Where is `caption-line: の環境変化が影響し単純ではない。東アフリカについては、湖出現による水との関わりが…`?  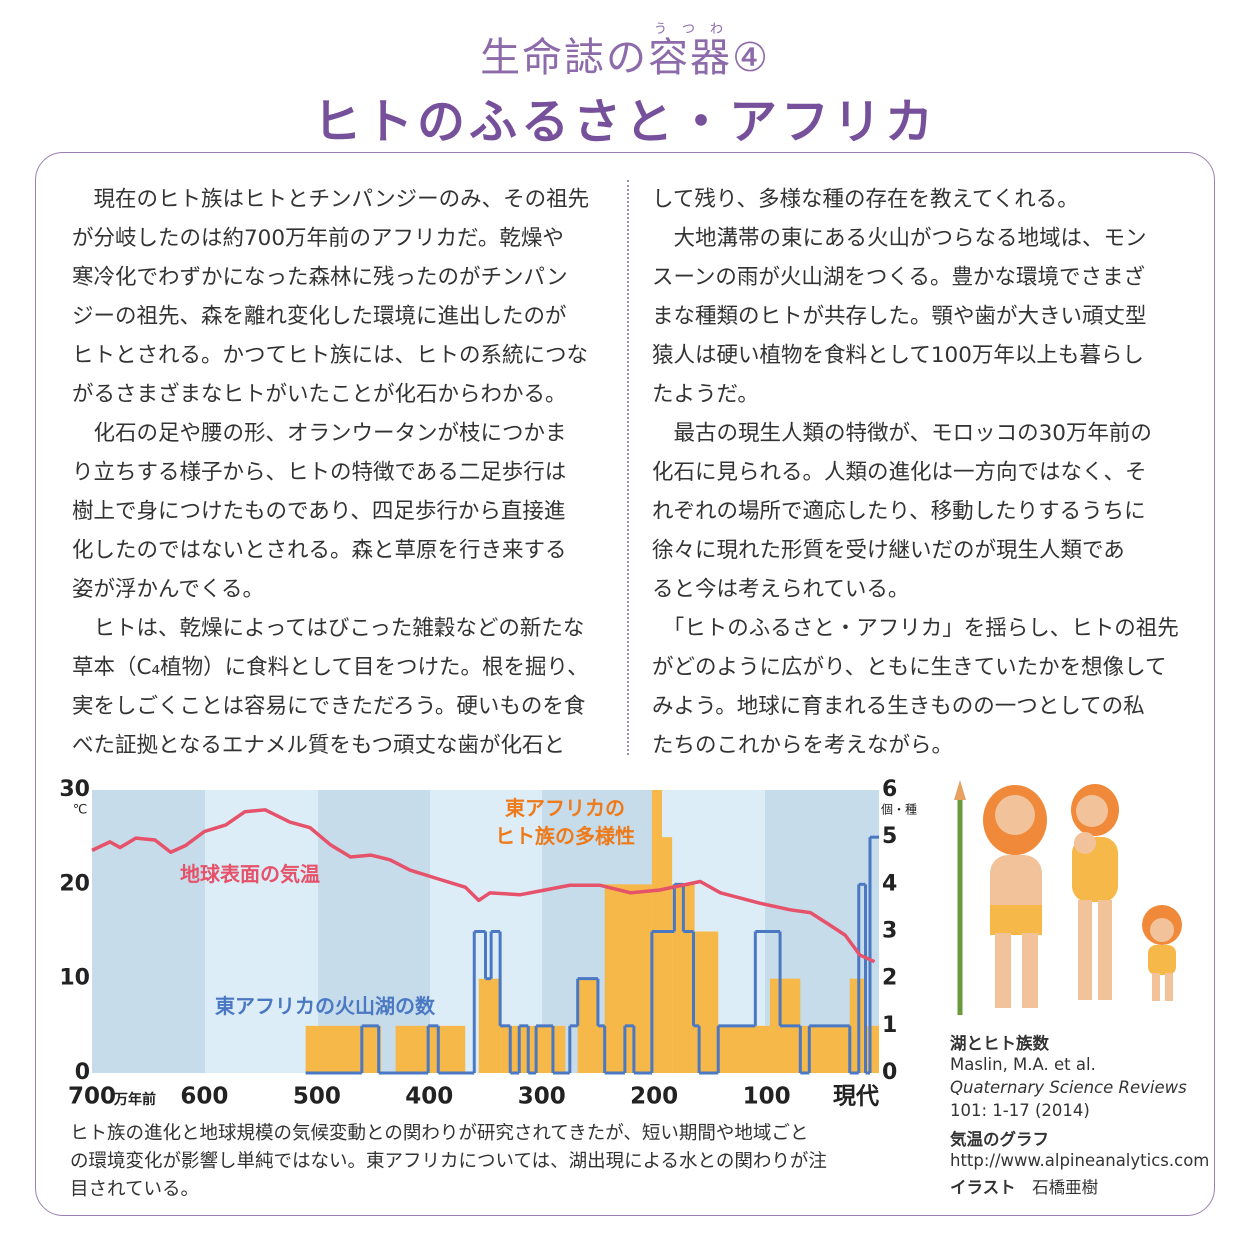 caption-line: の環境変化が影響し単純ではない。東アフリカについては、湖出現による水との関わりが… is located at coordinates (448, 1161).